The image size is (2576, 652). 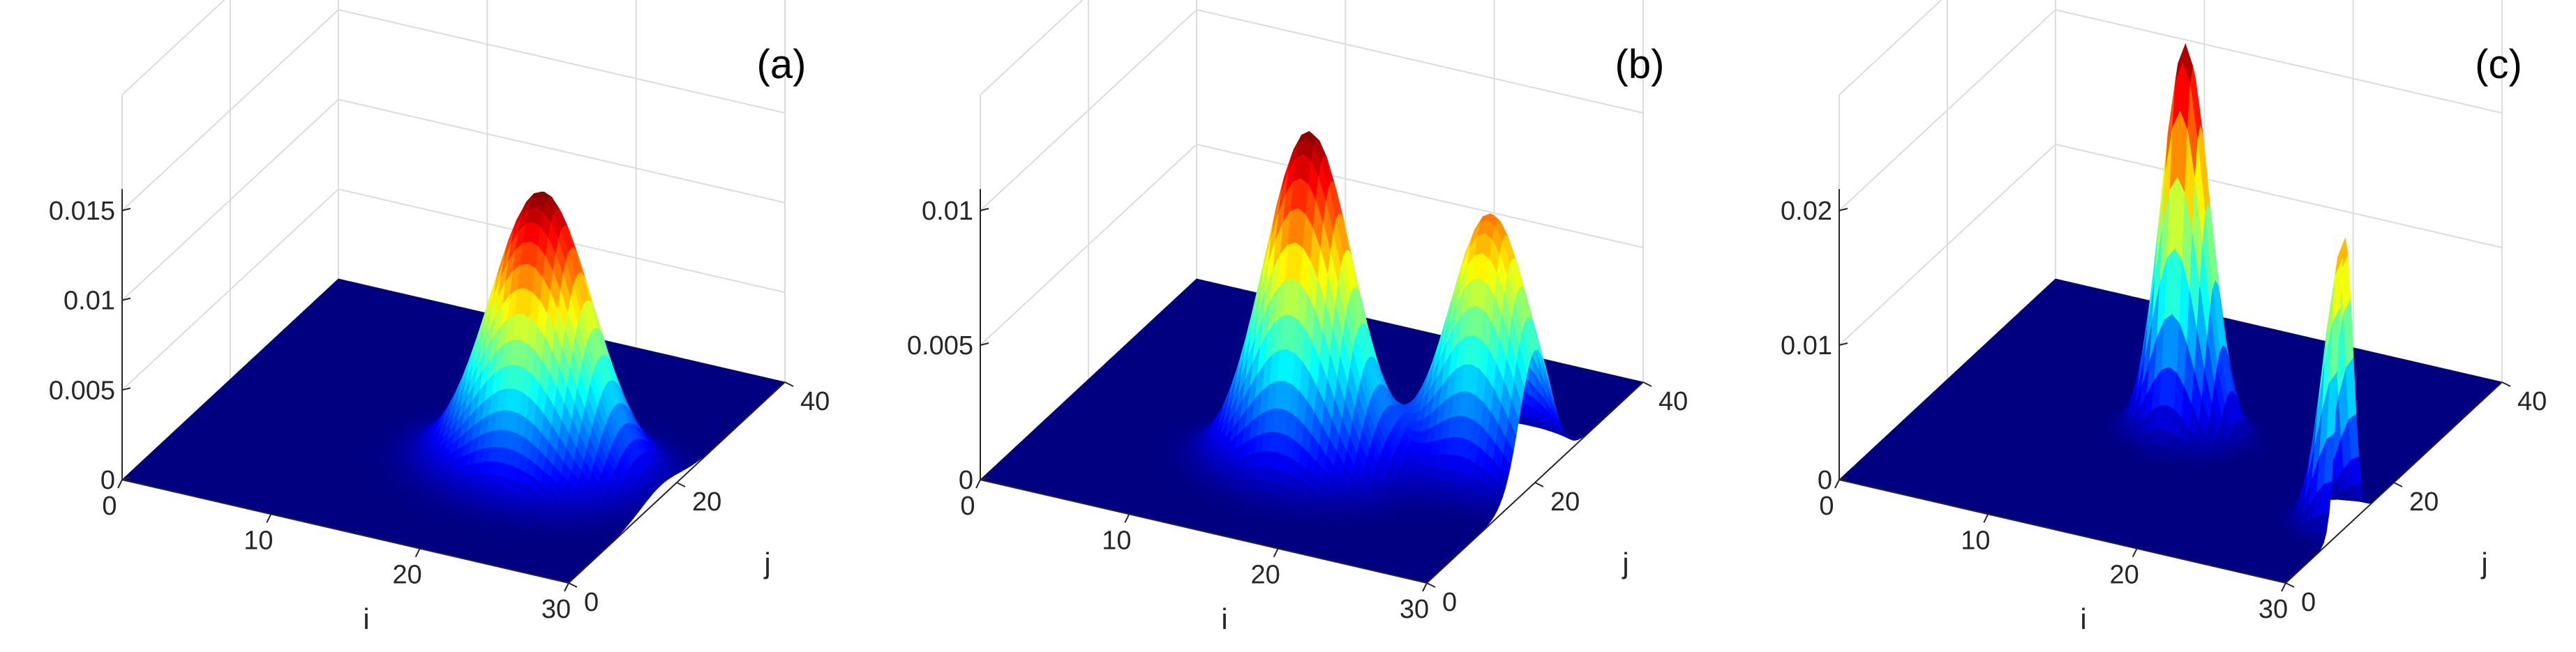 I want to click on i-tick-label: 20, so click(x=407, y=575).